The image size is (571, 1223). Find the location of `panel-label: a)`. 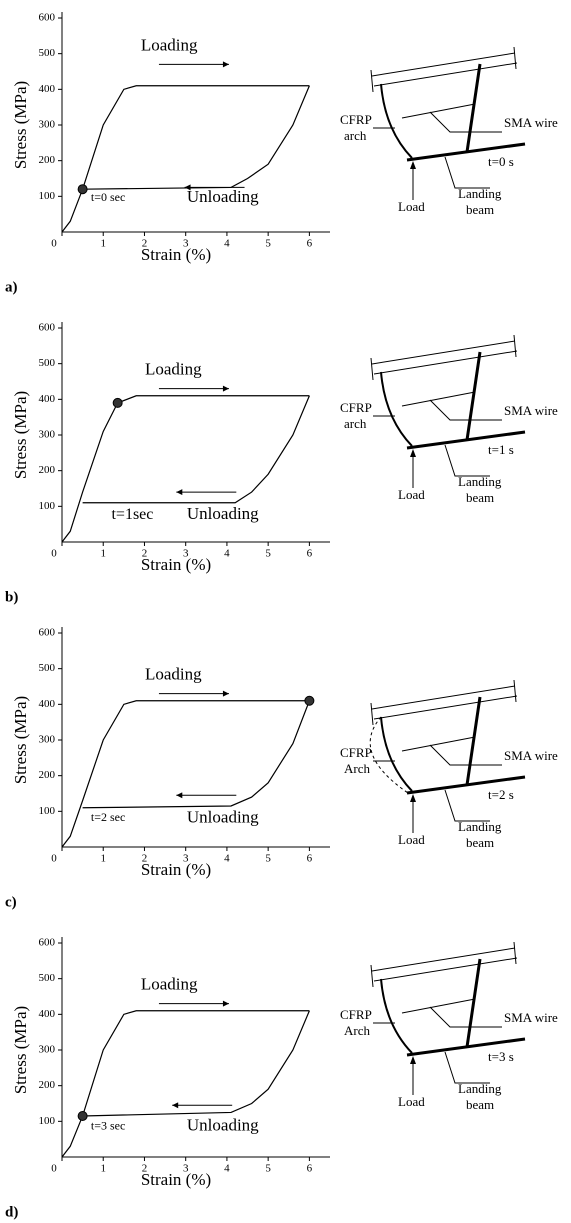

panel-label: a) is located at coordinates (11, 287).